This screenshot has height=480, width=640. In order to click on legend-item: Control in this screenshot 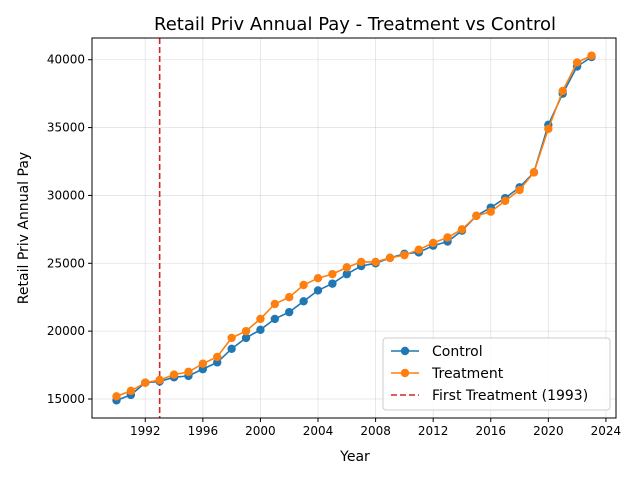, I will do `click(437, 352)`.